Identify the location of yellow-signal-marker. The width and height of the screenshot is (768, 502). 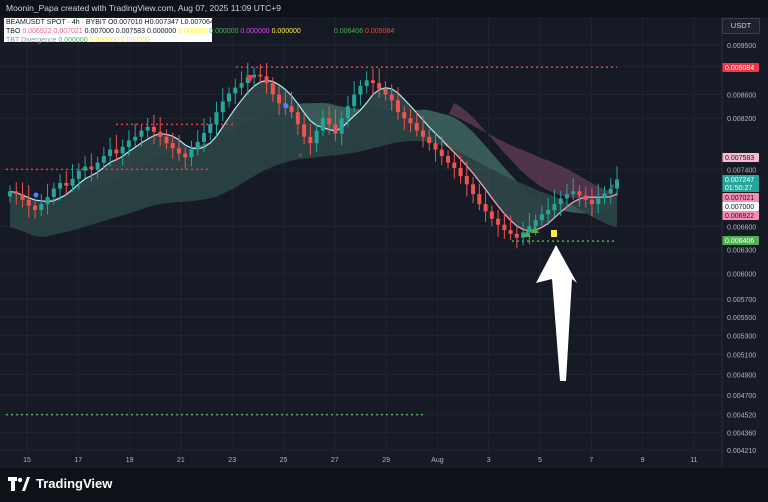
(554, 233).